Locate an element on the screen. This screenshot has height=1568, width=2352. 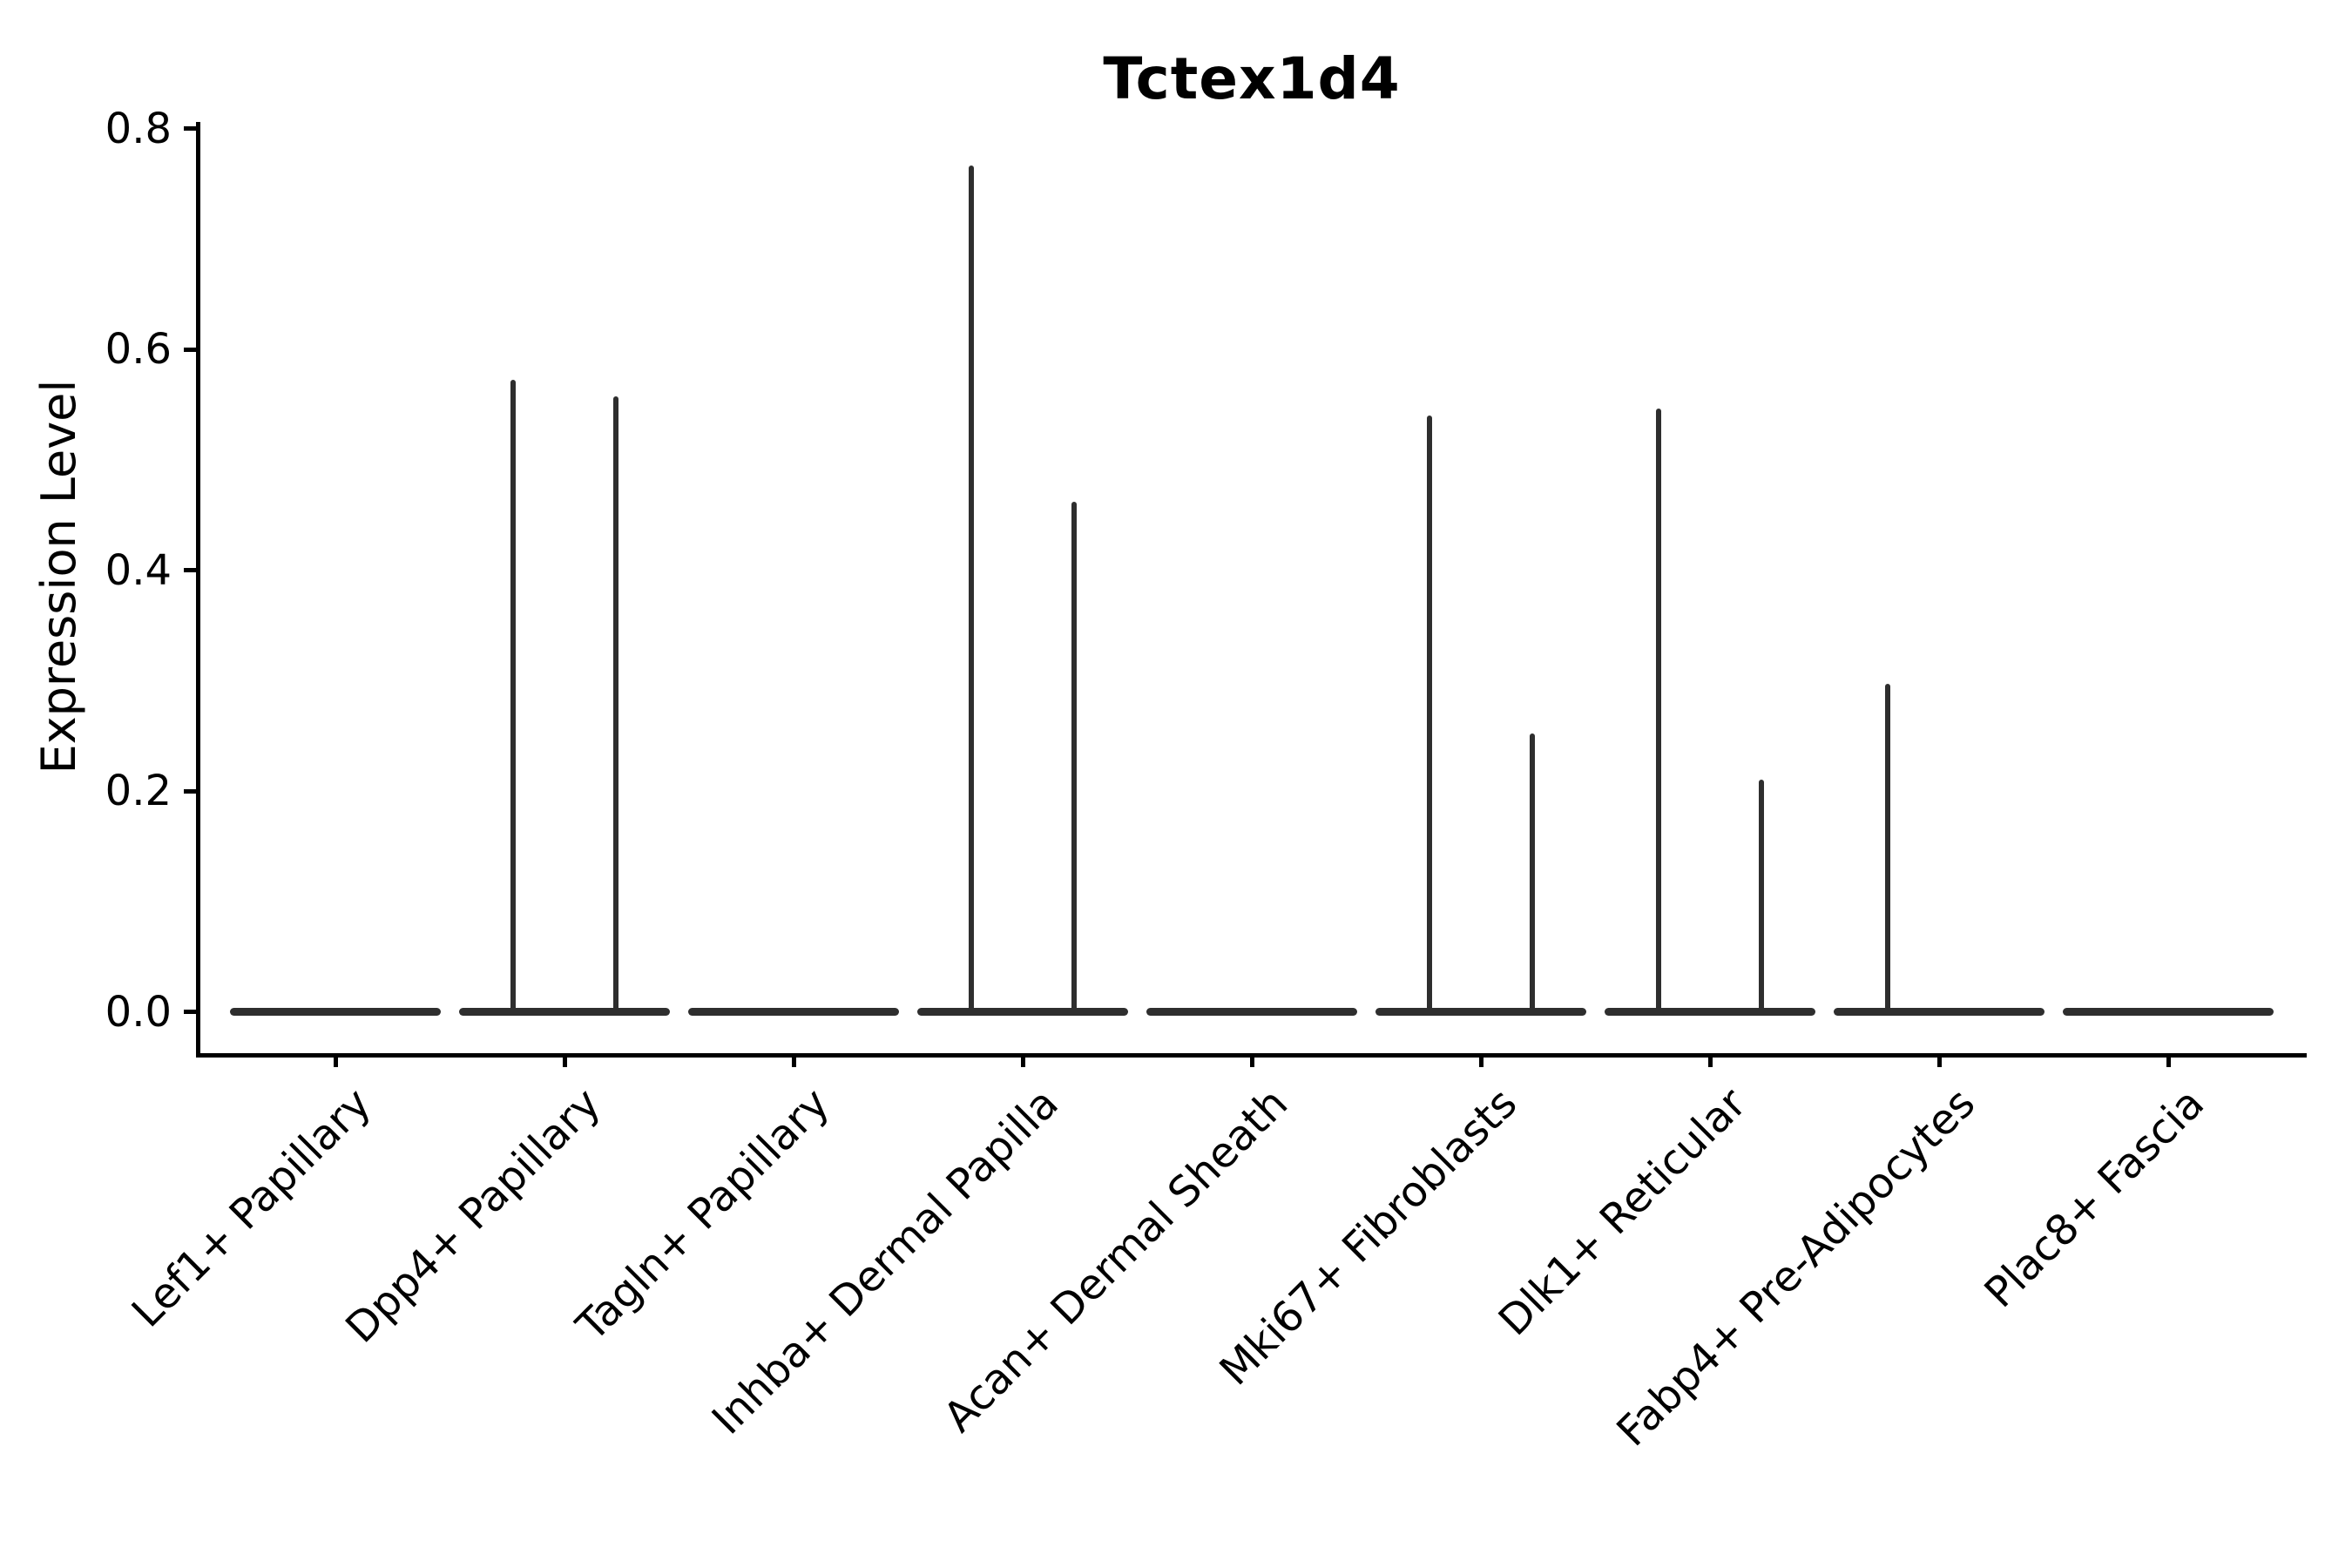
y-tick-label: 0.8 is located at coordinates (138, 129).